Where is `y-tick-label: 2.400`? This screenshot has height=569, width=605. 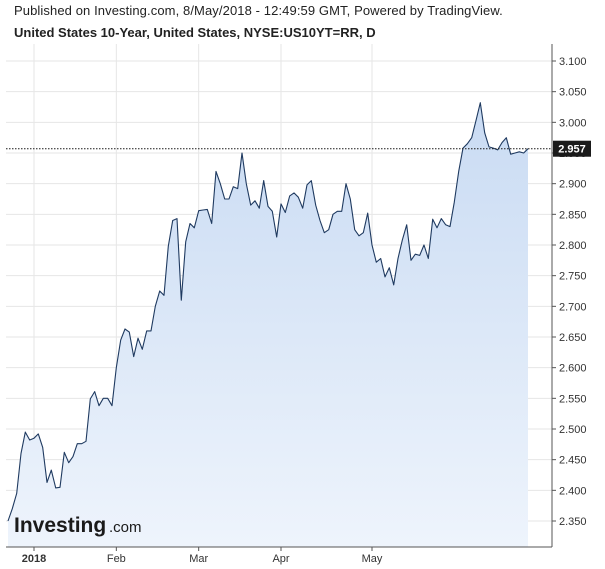
y-tick-label: 2.400 is located at coordinates (573, 491).